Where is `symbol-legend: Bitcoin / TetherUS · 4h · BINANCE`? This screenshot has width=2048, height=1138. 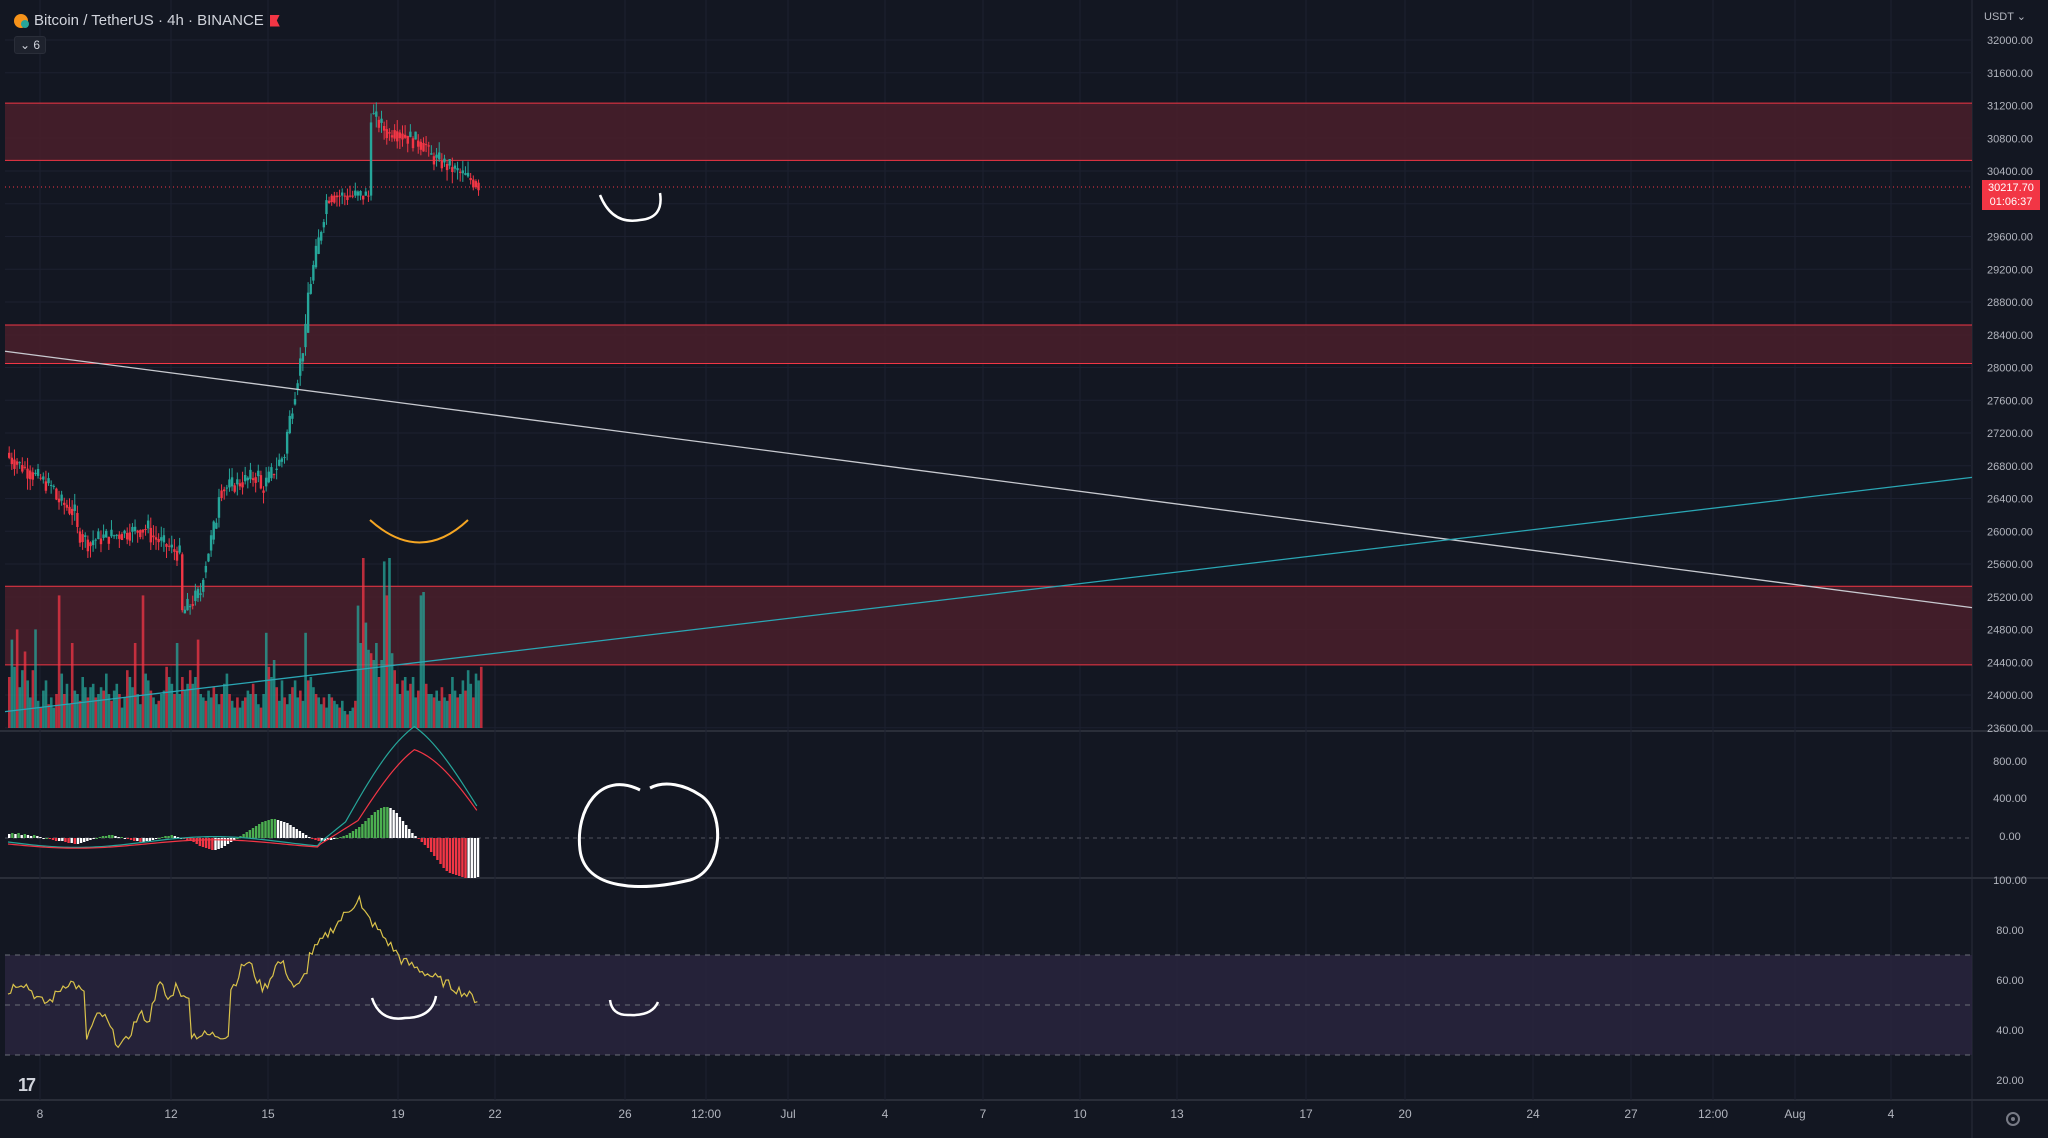
symbol-legend: Bitcoin / TetherUS · 4h · BINANCE is located at coordinates (147, 20).